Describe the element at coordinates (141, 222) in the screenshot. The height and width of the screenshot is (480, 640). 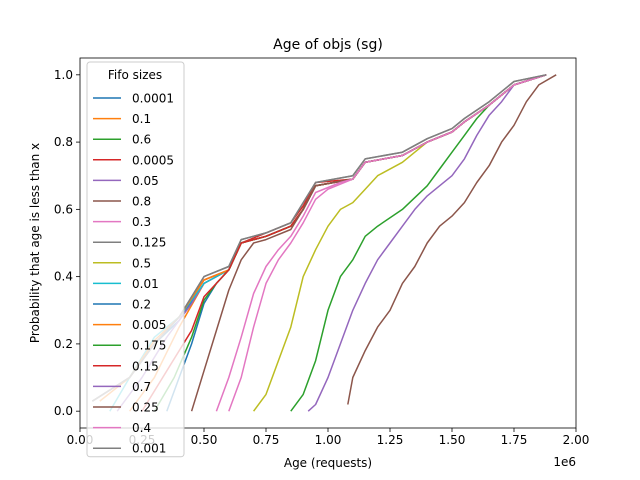
I see `legend-label: 0.3` at that location.